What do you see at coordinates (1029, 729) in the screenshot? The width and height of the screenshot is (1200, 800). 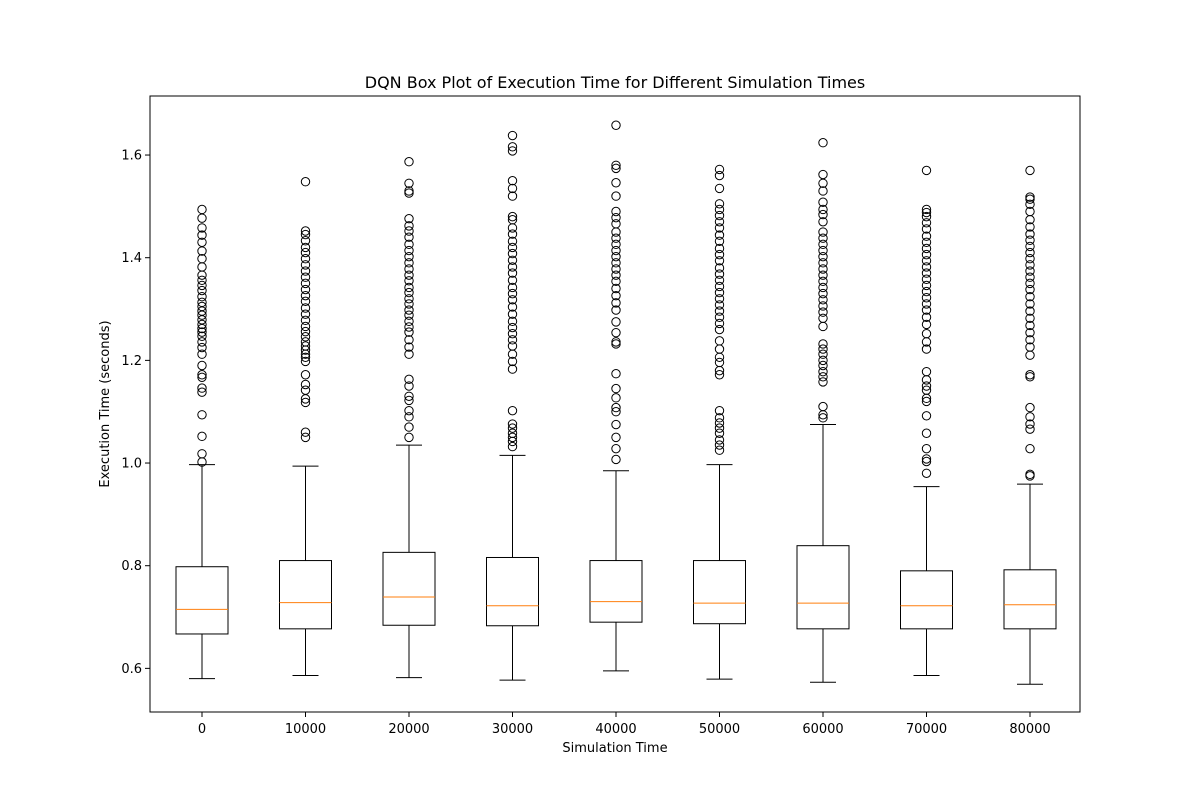 I see `x-tick-label: 80000` at bounding box center [1029, 729].